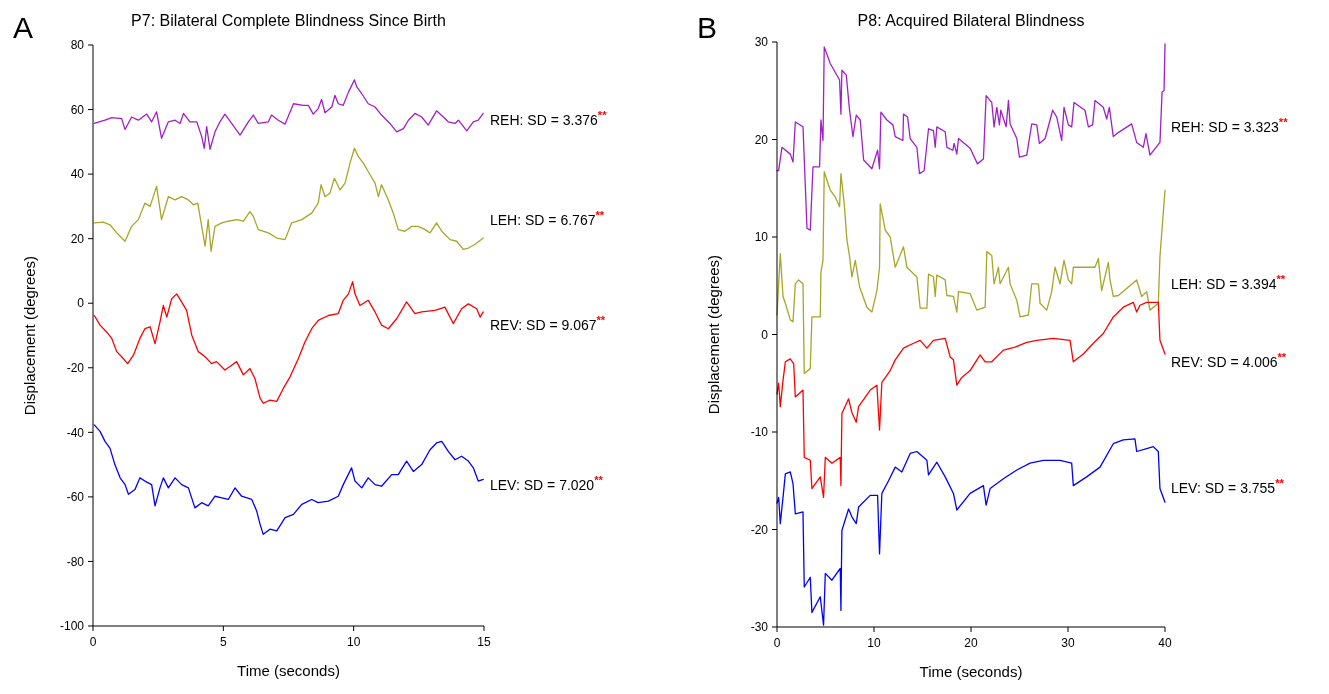 The height and width of the screenshot is (694, 1329). I want to click on y-tick-label: -40, so click(75, 432).